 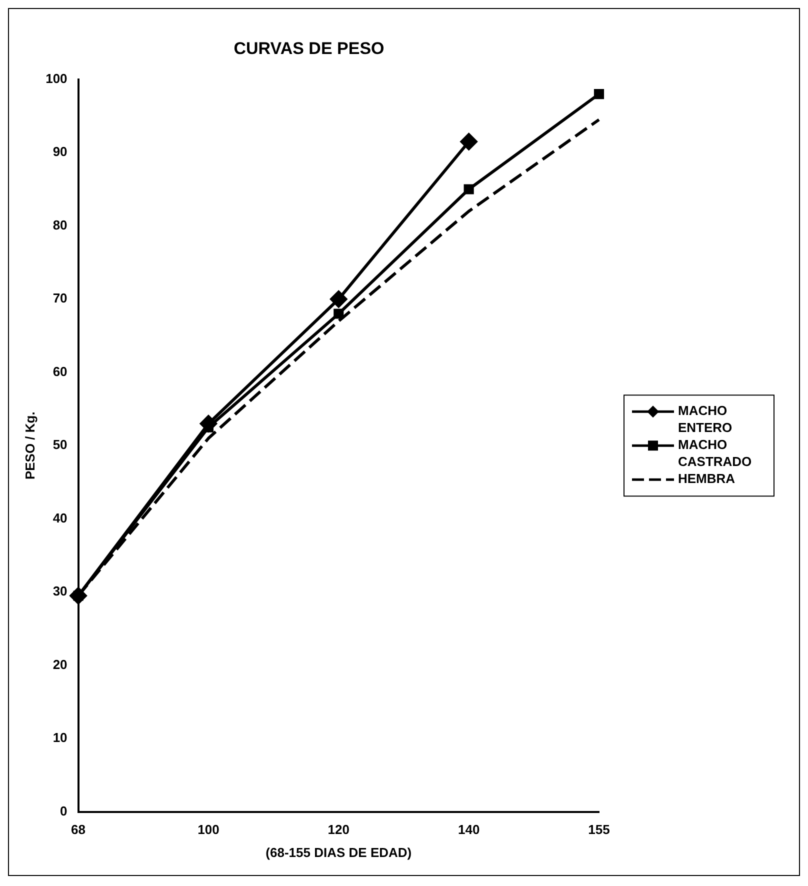 What do you see at coordinates (715, 453) in the screenshot?
I see `legend-label: MACHO CASTRADO` at bounding box center [715, 453].